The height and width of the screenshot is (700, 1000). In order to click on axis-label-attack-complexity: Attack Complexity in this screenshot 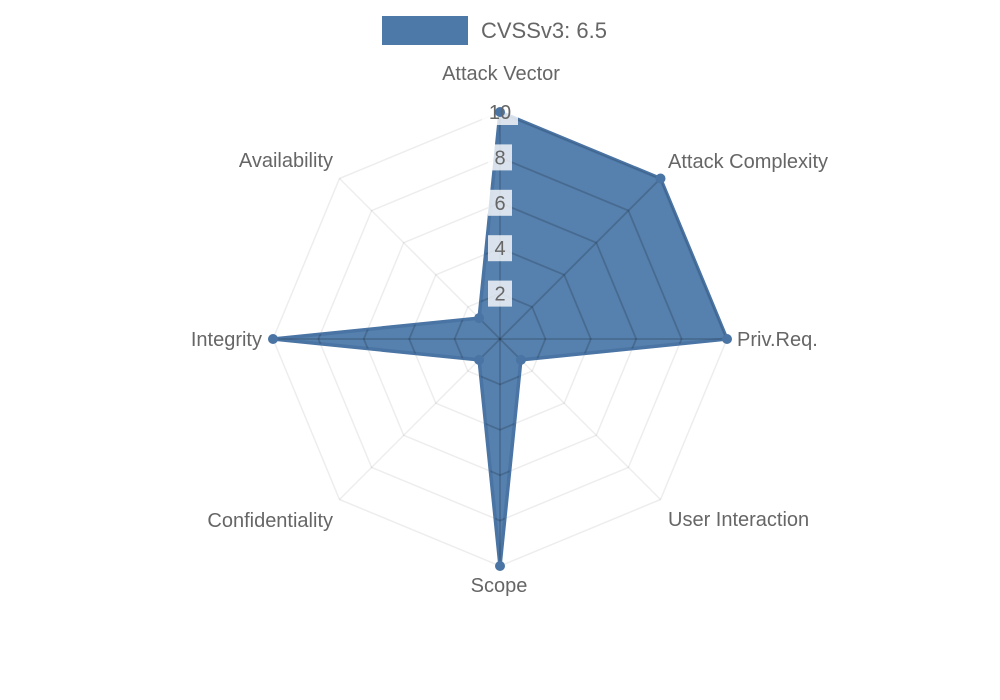, I will do `click(748, 162)`.